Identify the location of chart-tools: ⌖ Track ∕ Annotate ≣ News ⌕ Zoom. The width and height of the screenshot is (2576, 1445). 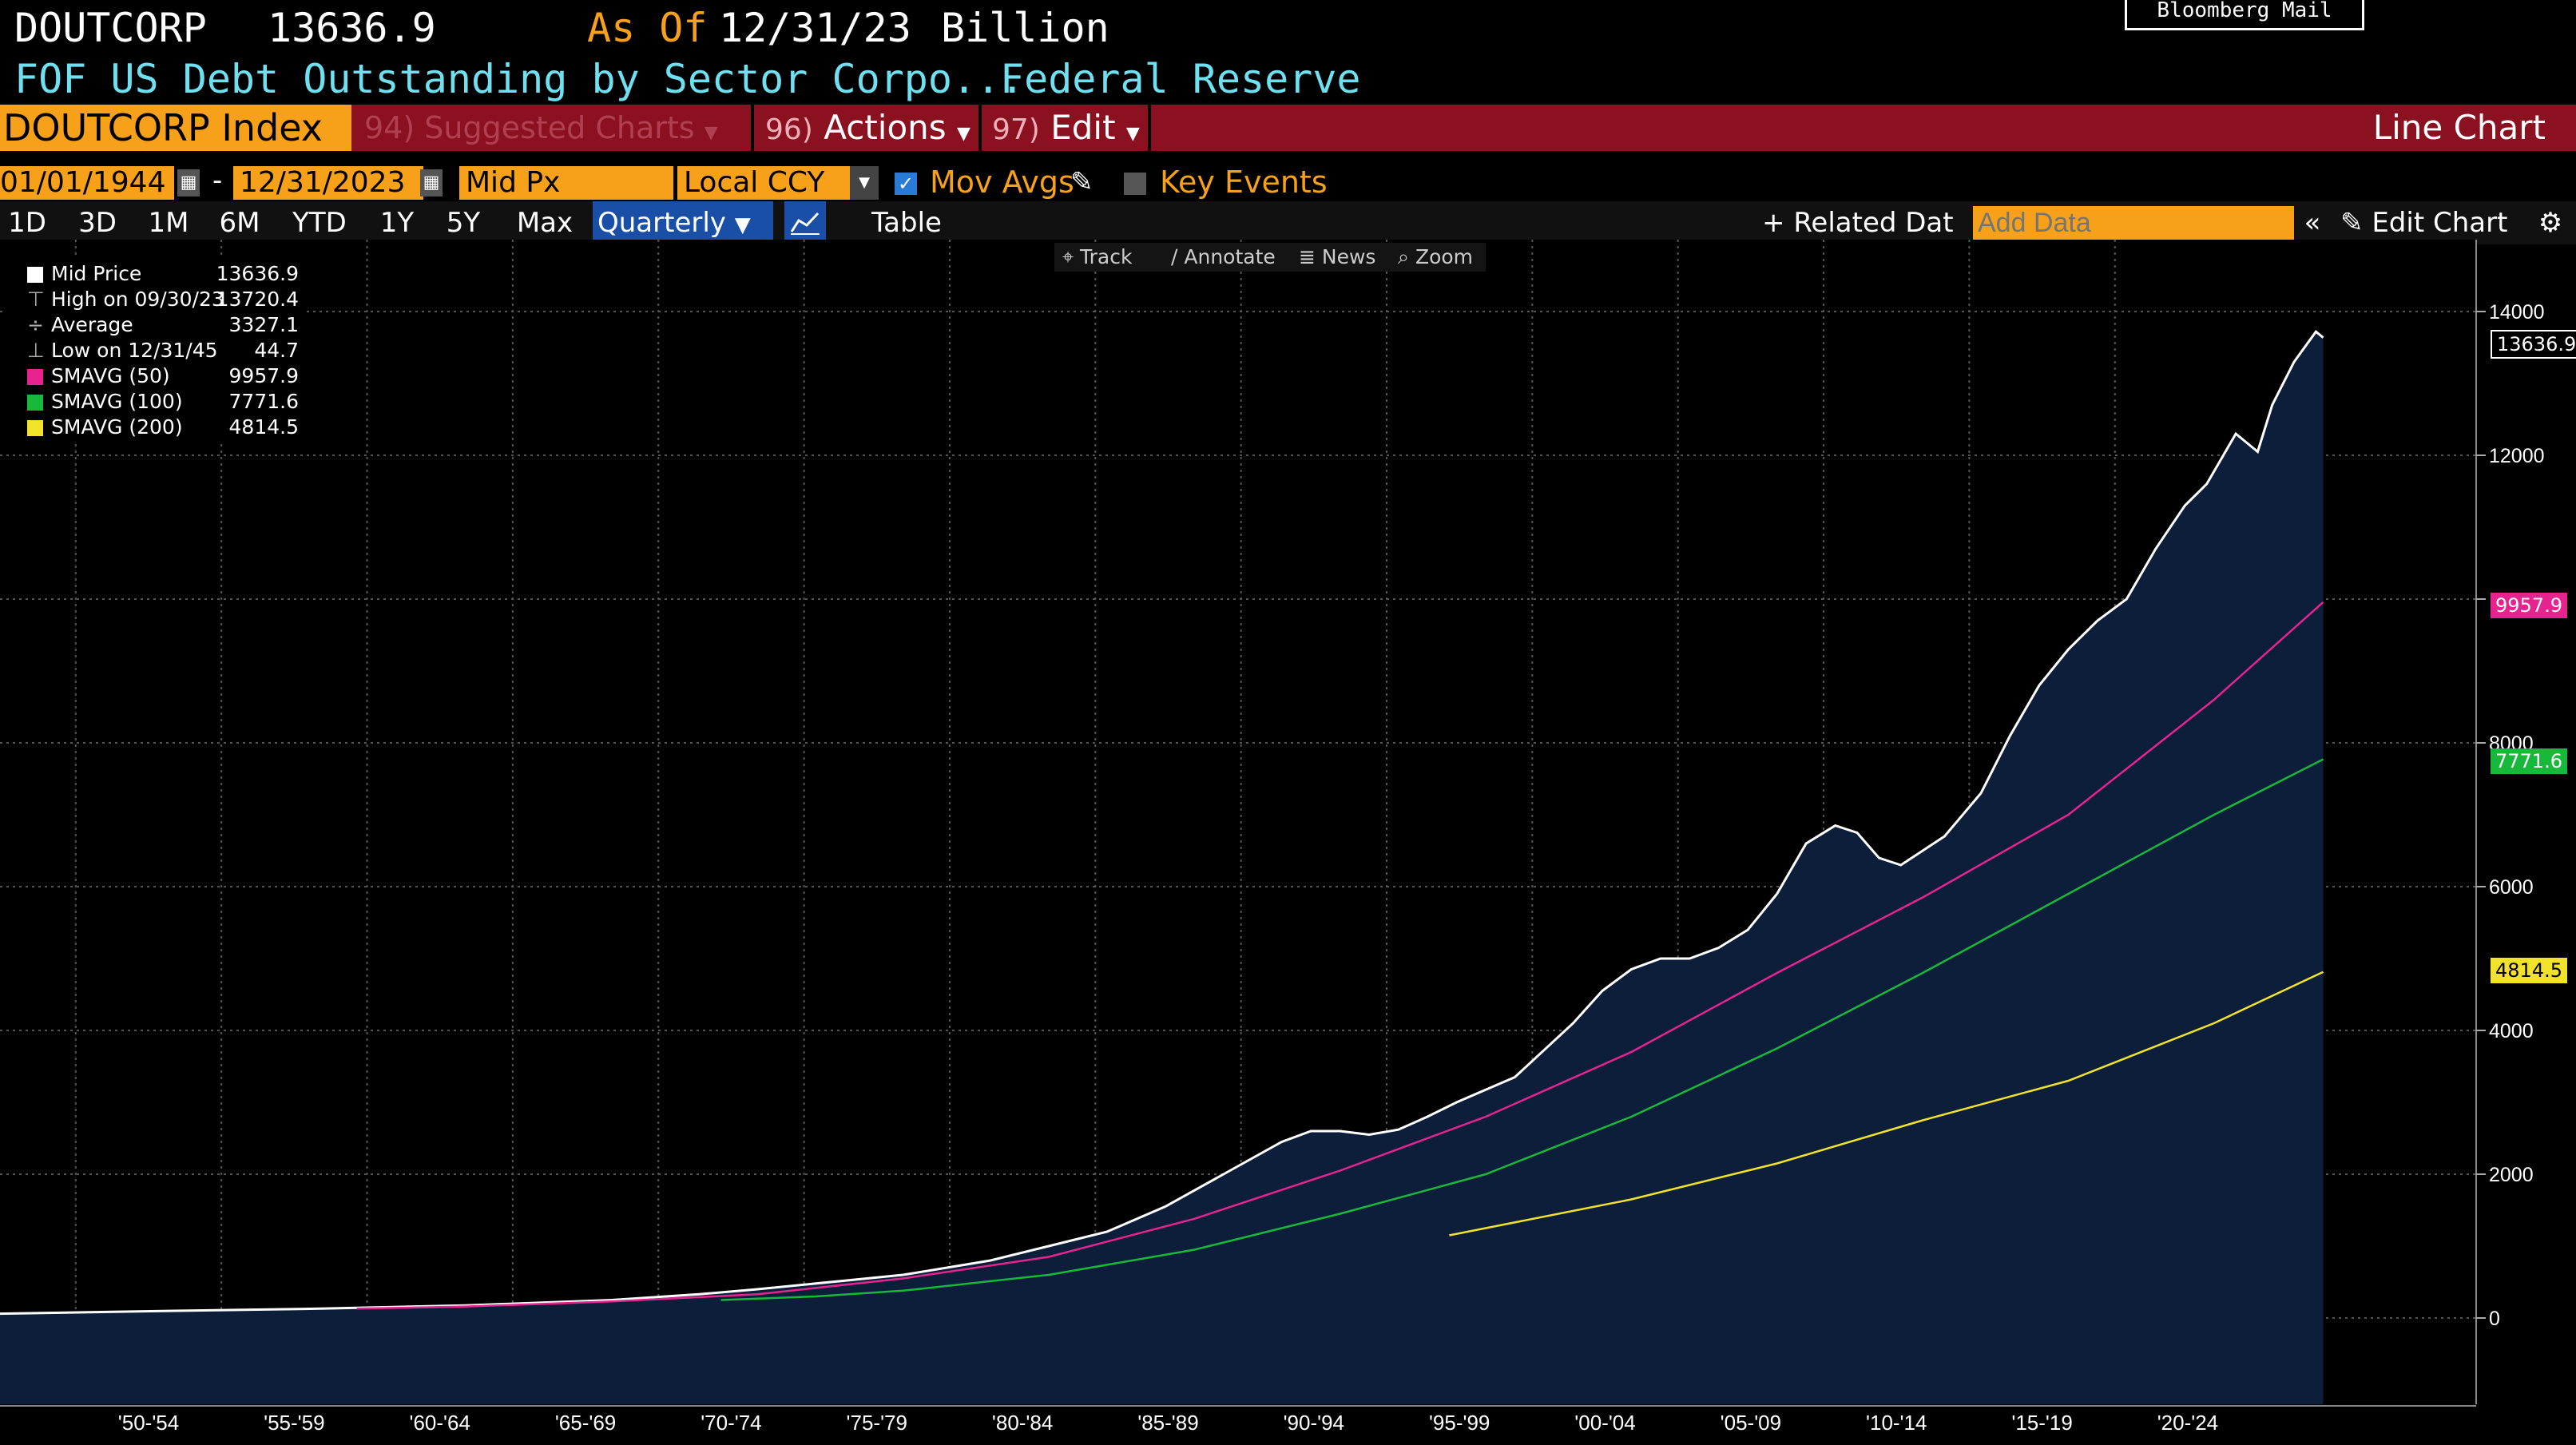
(1270, 257).